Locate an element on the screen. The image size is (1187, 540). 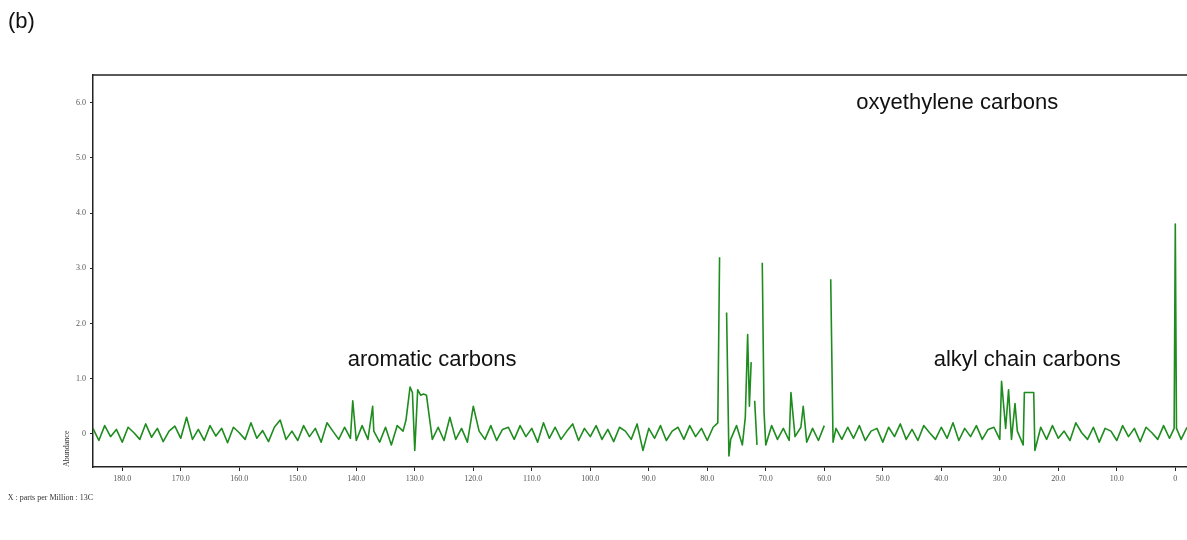
x-tick-label: 70.0 is located at coordinates (765, 478).